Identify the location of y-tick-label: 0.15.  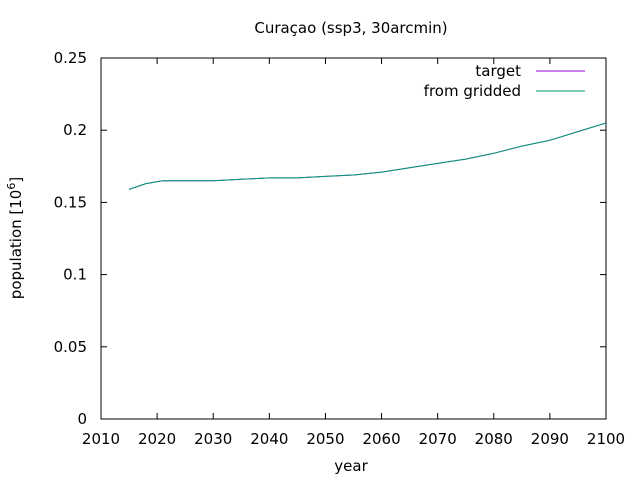
(70, 202).